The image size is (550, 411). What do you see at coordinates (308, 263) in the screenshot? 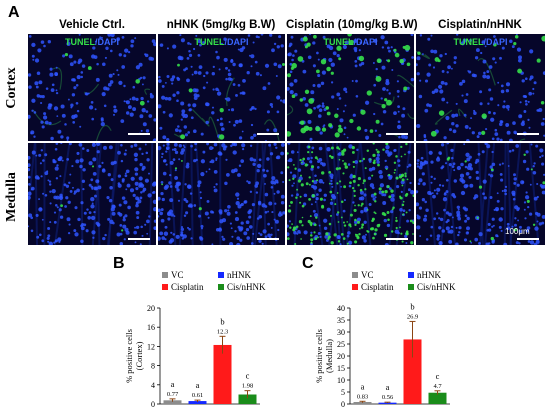
I see `panel-c-letter: C` at bounding box center [308, 263].